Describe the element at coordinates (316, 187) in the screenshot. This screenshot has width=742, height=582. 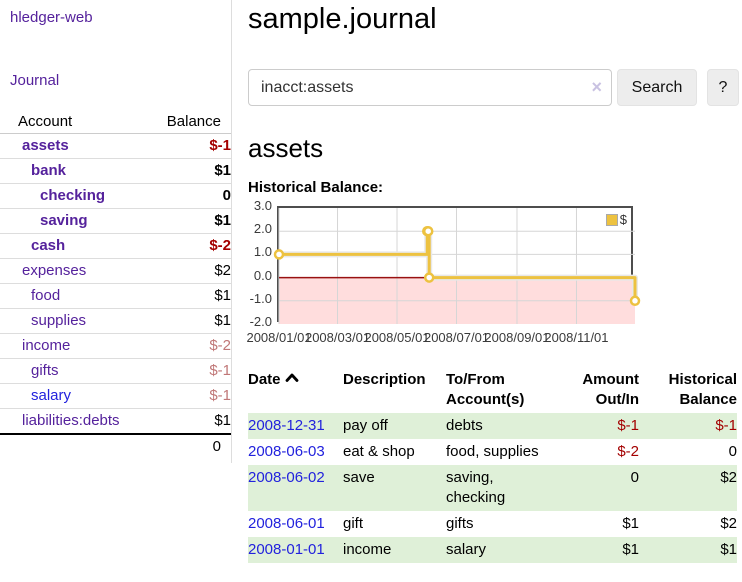
I see `chart-heading: Historical Balance:` at that location.